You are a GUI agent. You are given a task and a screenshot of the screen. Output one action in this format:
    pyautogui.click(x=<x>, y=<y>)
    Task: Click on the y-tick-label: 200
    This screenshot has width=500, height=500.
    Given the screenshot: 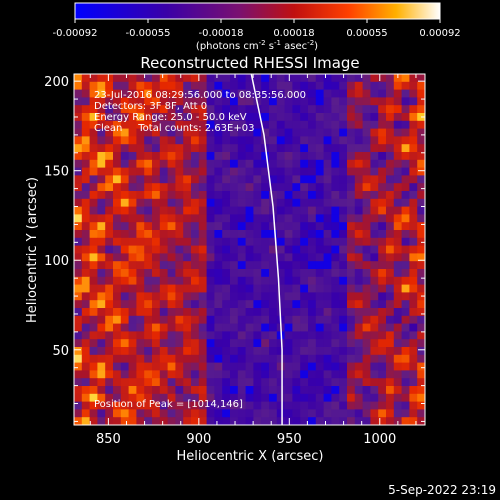 What is the action you would take?
    pyautogui.click(x=56, y=82)
    